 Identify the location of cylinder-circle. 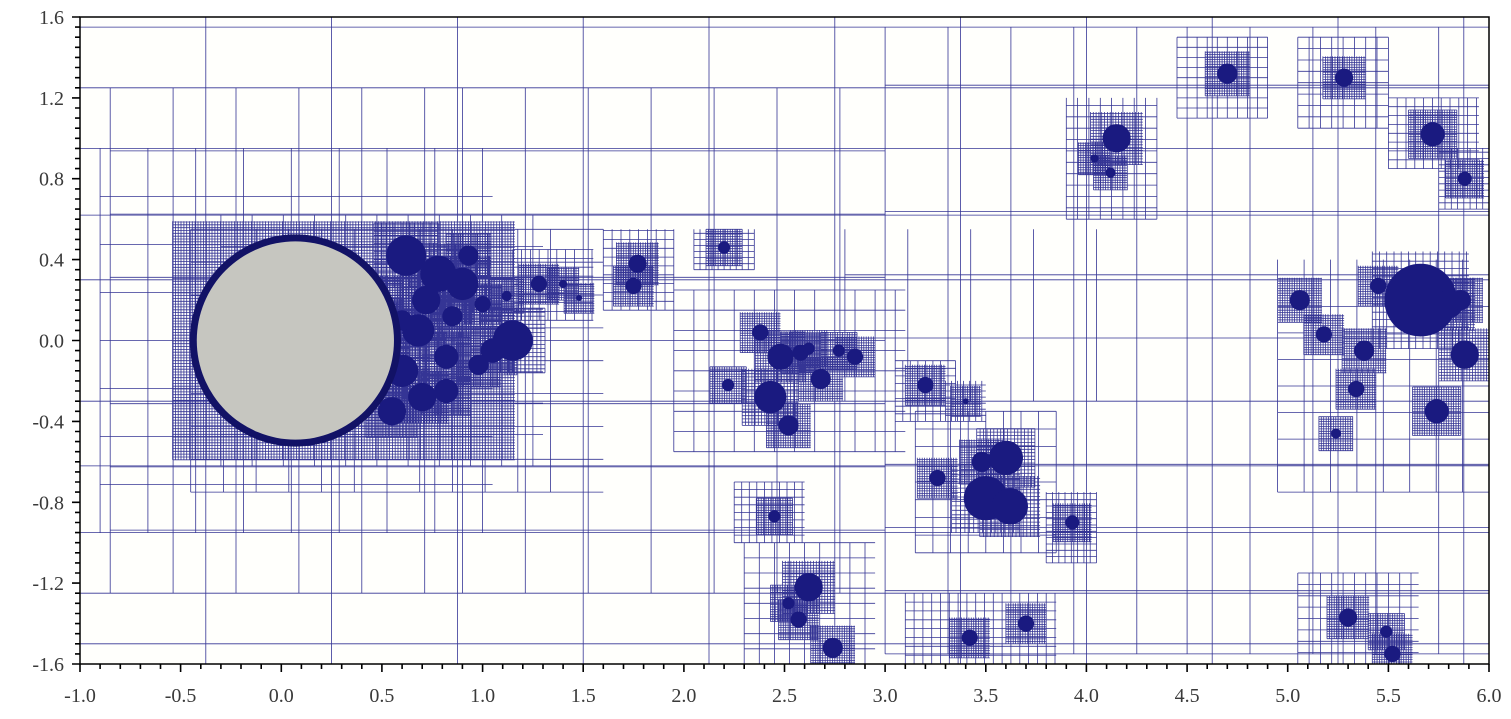
(295, 340).